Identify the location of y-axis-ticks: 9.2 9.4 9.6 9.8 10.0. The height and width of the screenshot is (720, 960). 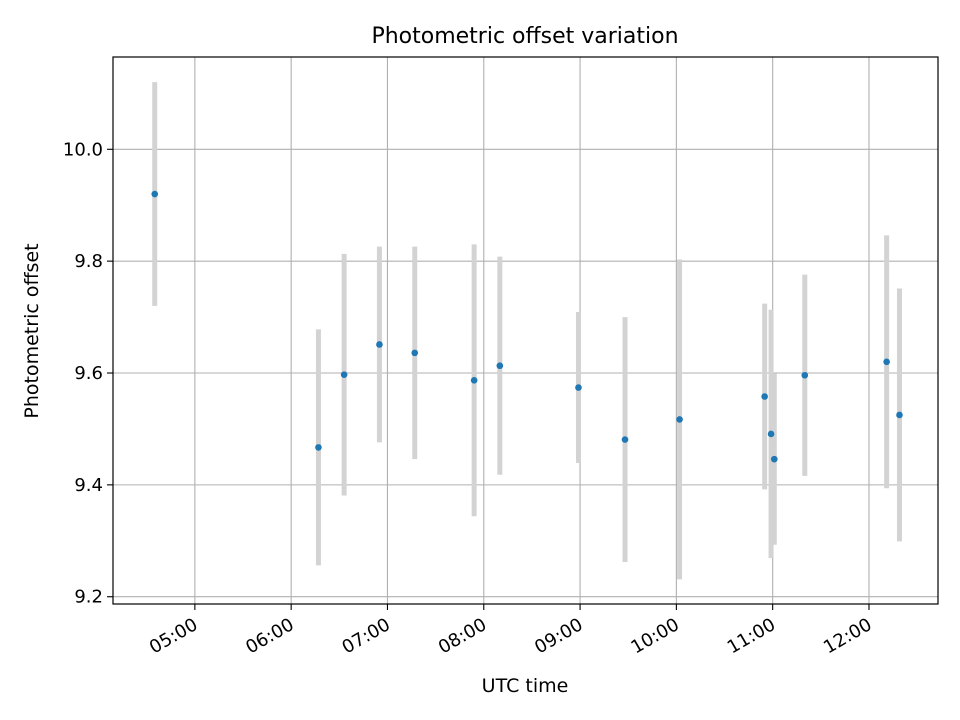
(88, 373).